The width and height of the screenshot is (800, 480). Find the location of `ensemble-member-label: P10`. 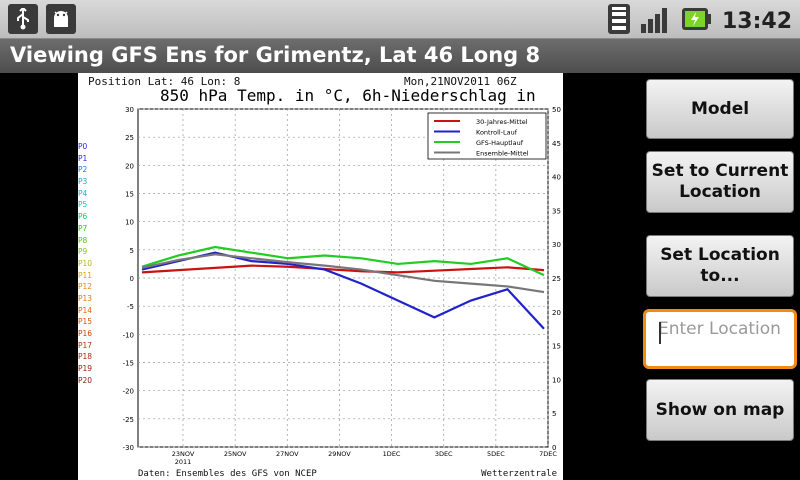

ensemble-member-label: P10 is located at coordinates (85, 263).